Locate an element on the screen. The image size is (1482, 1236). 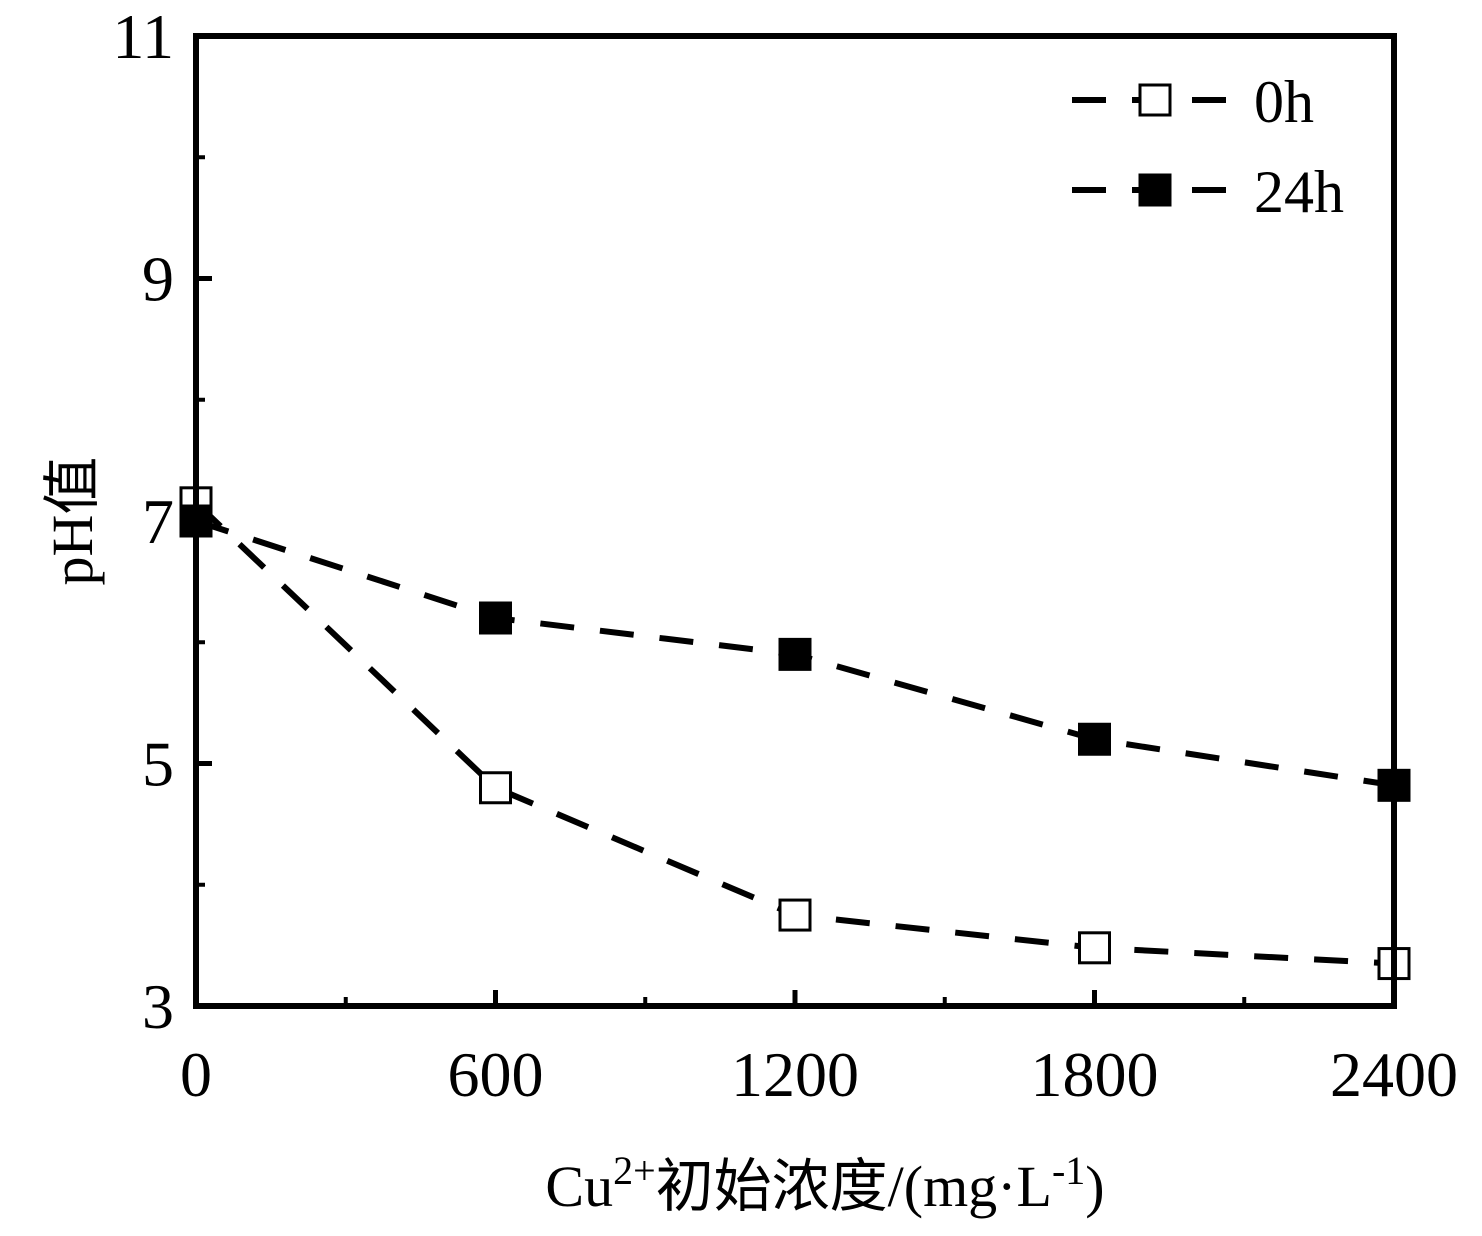
legend-label-24h: 24h is located at coordinates (1299, 192).